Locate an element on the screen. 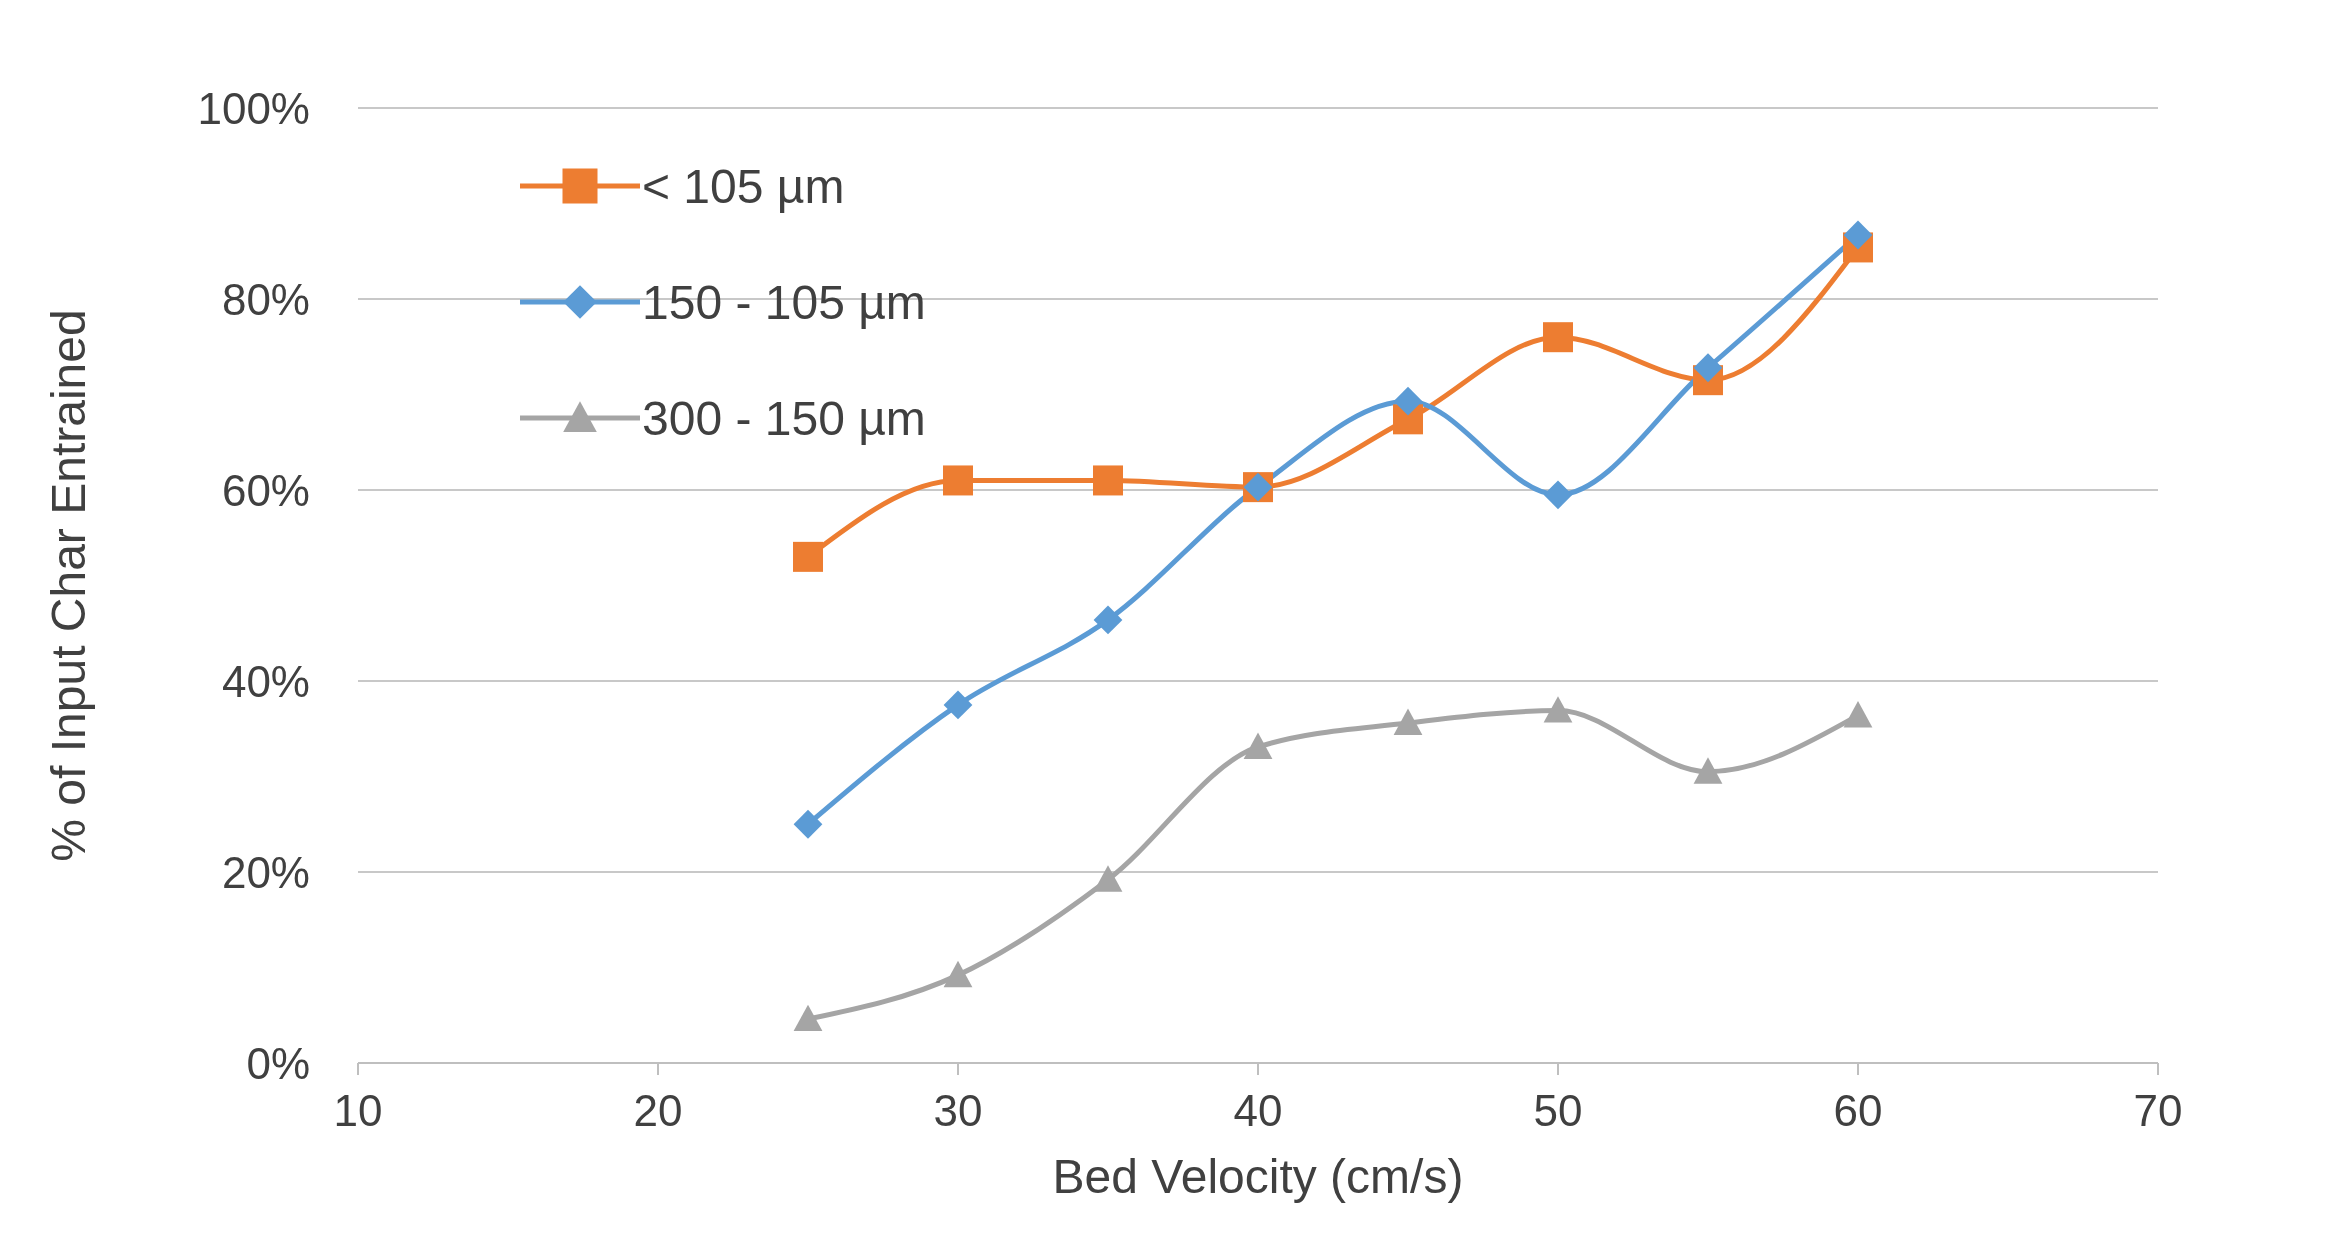 This screenshot has height=1238, width=2342. x-axis-title: Bed Velocity (cm/s) is located at coordinates (1258, 1176).